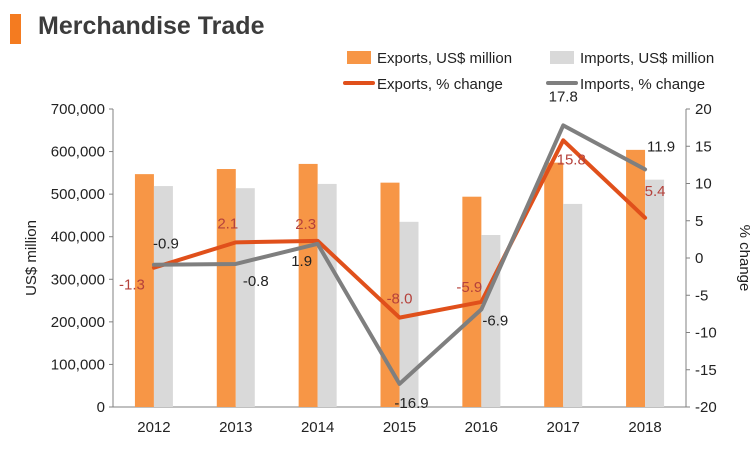  What do you see at coordinates (444, 58) in the screenshot?
I see `legend-label: Exports, US$ million` at bounding box center [444, 58].